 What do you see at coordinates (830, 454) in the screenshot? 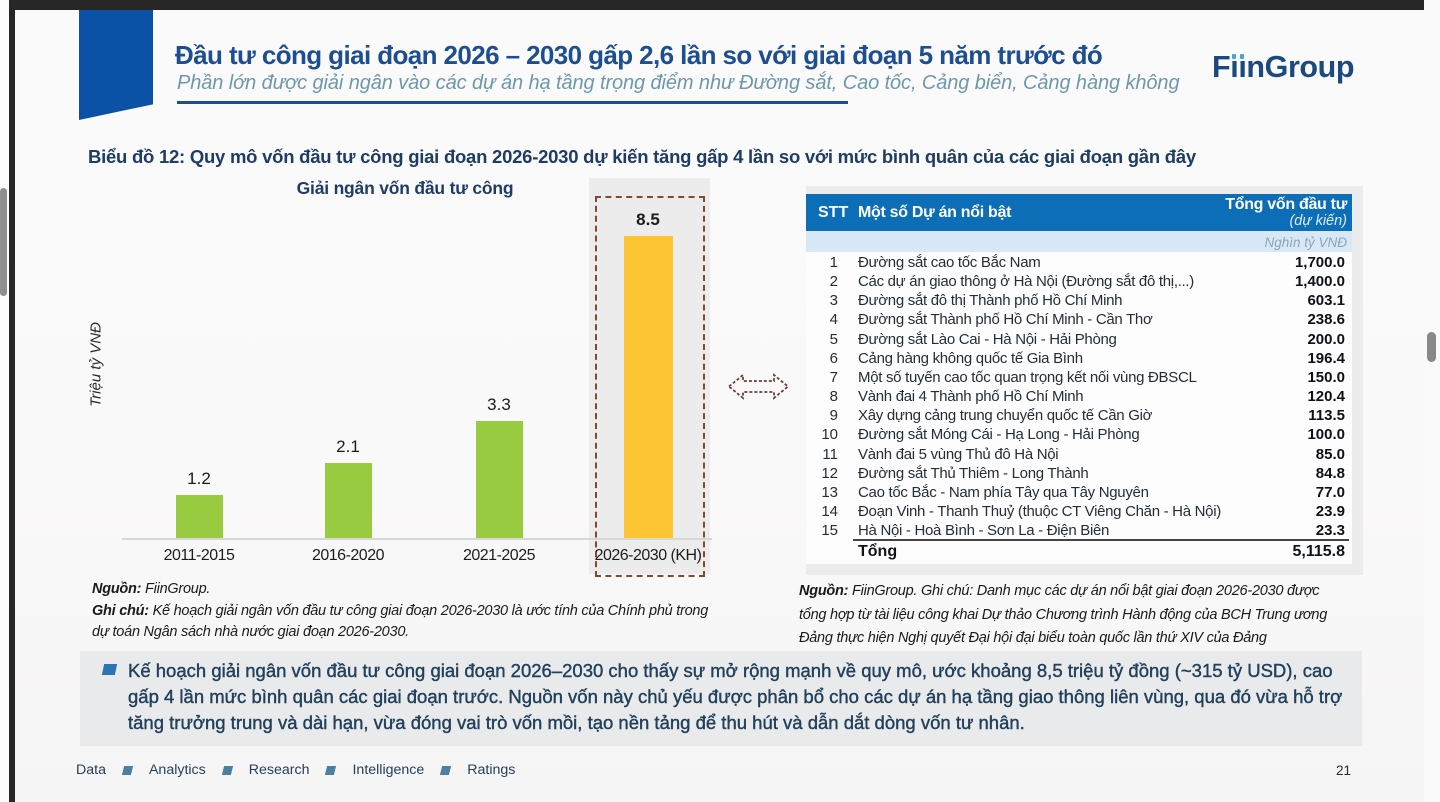
I see `row-stt: 11` at bounding box center [830, 454].